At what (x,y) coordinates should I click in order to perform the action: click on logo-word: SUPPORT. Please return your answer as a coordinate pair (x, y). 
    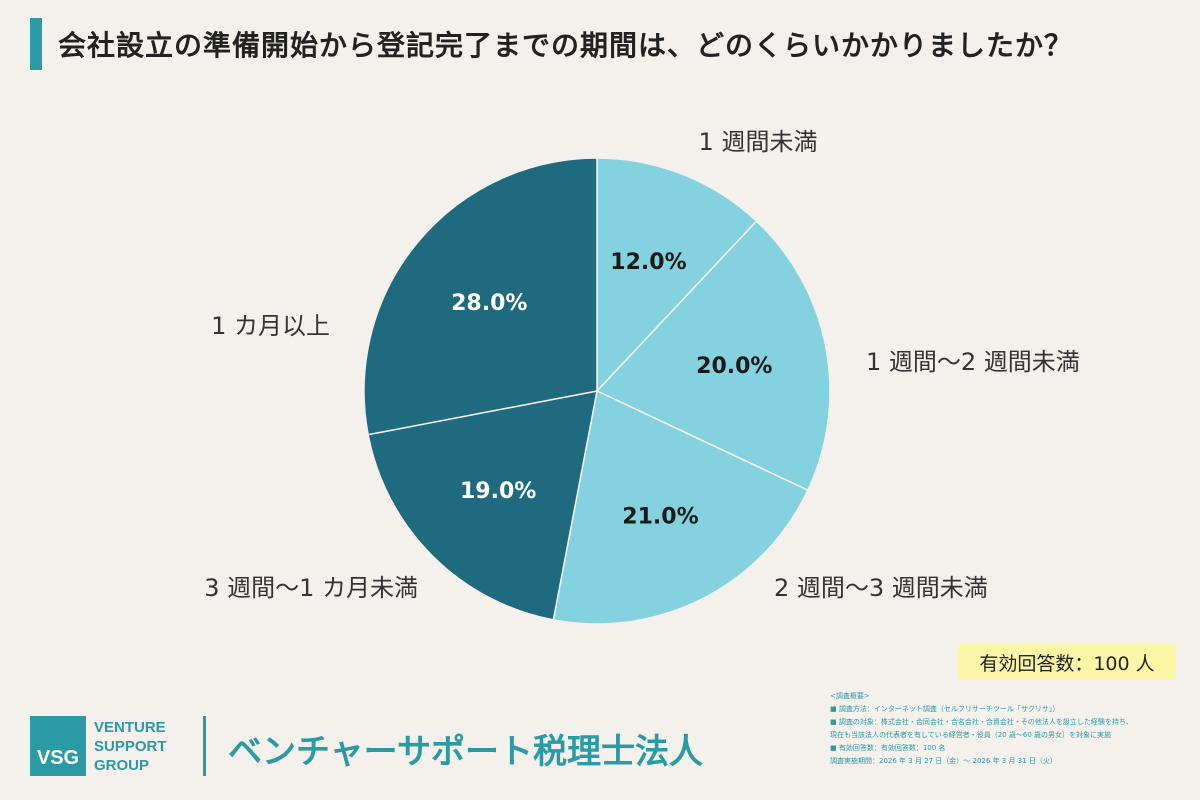
    Looking at the image, I should click on (130, 746).